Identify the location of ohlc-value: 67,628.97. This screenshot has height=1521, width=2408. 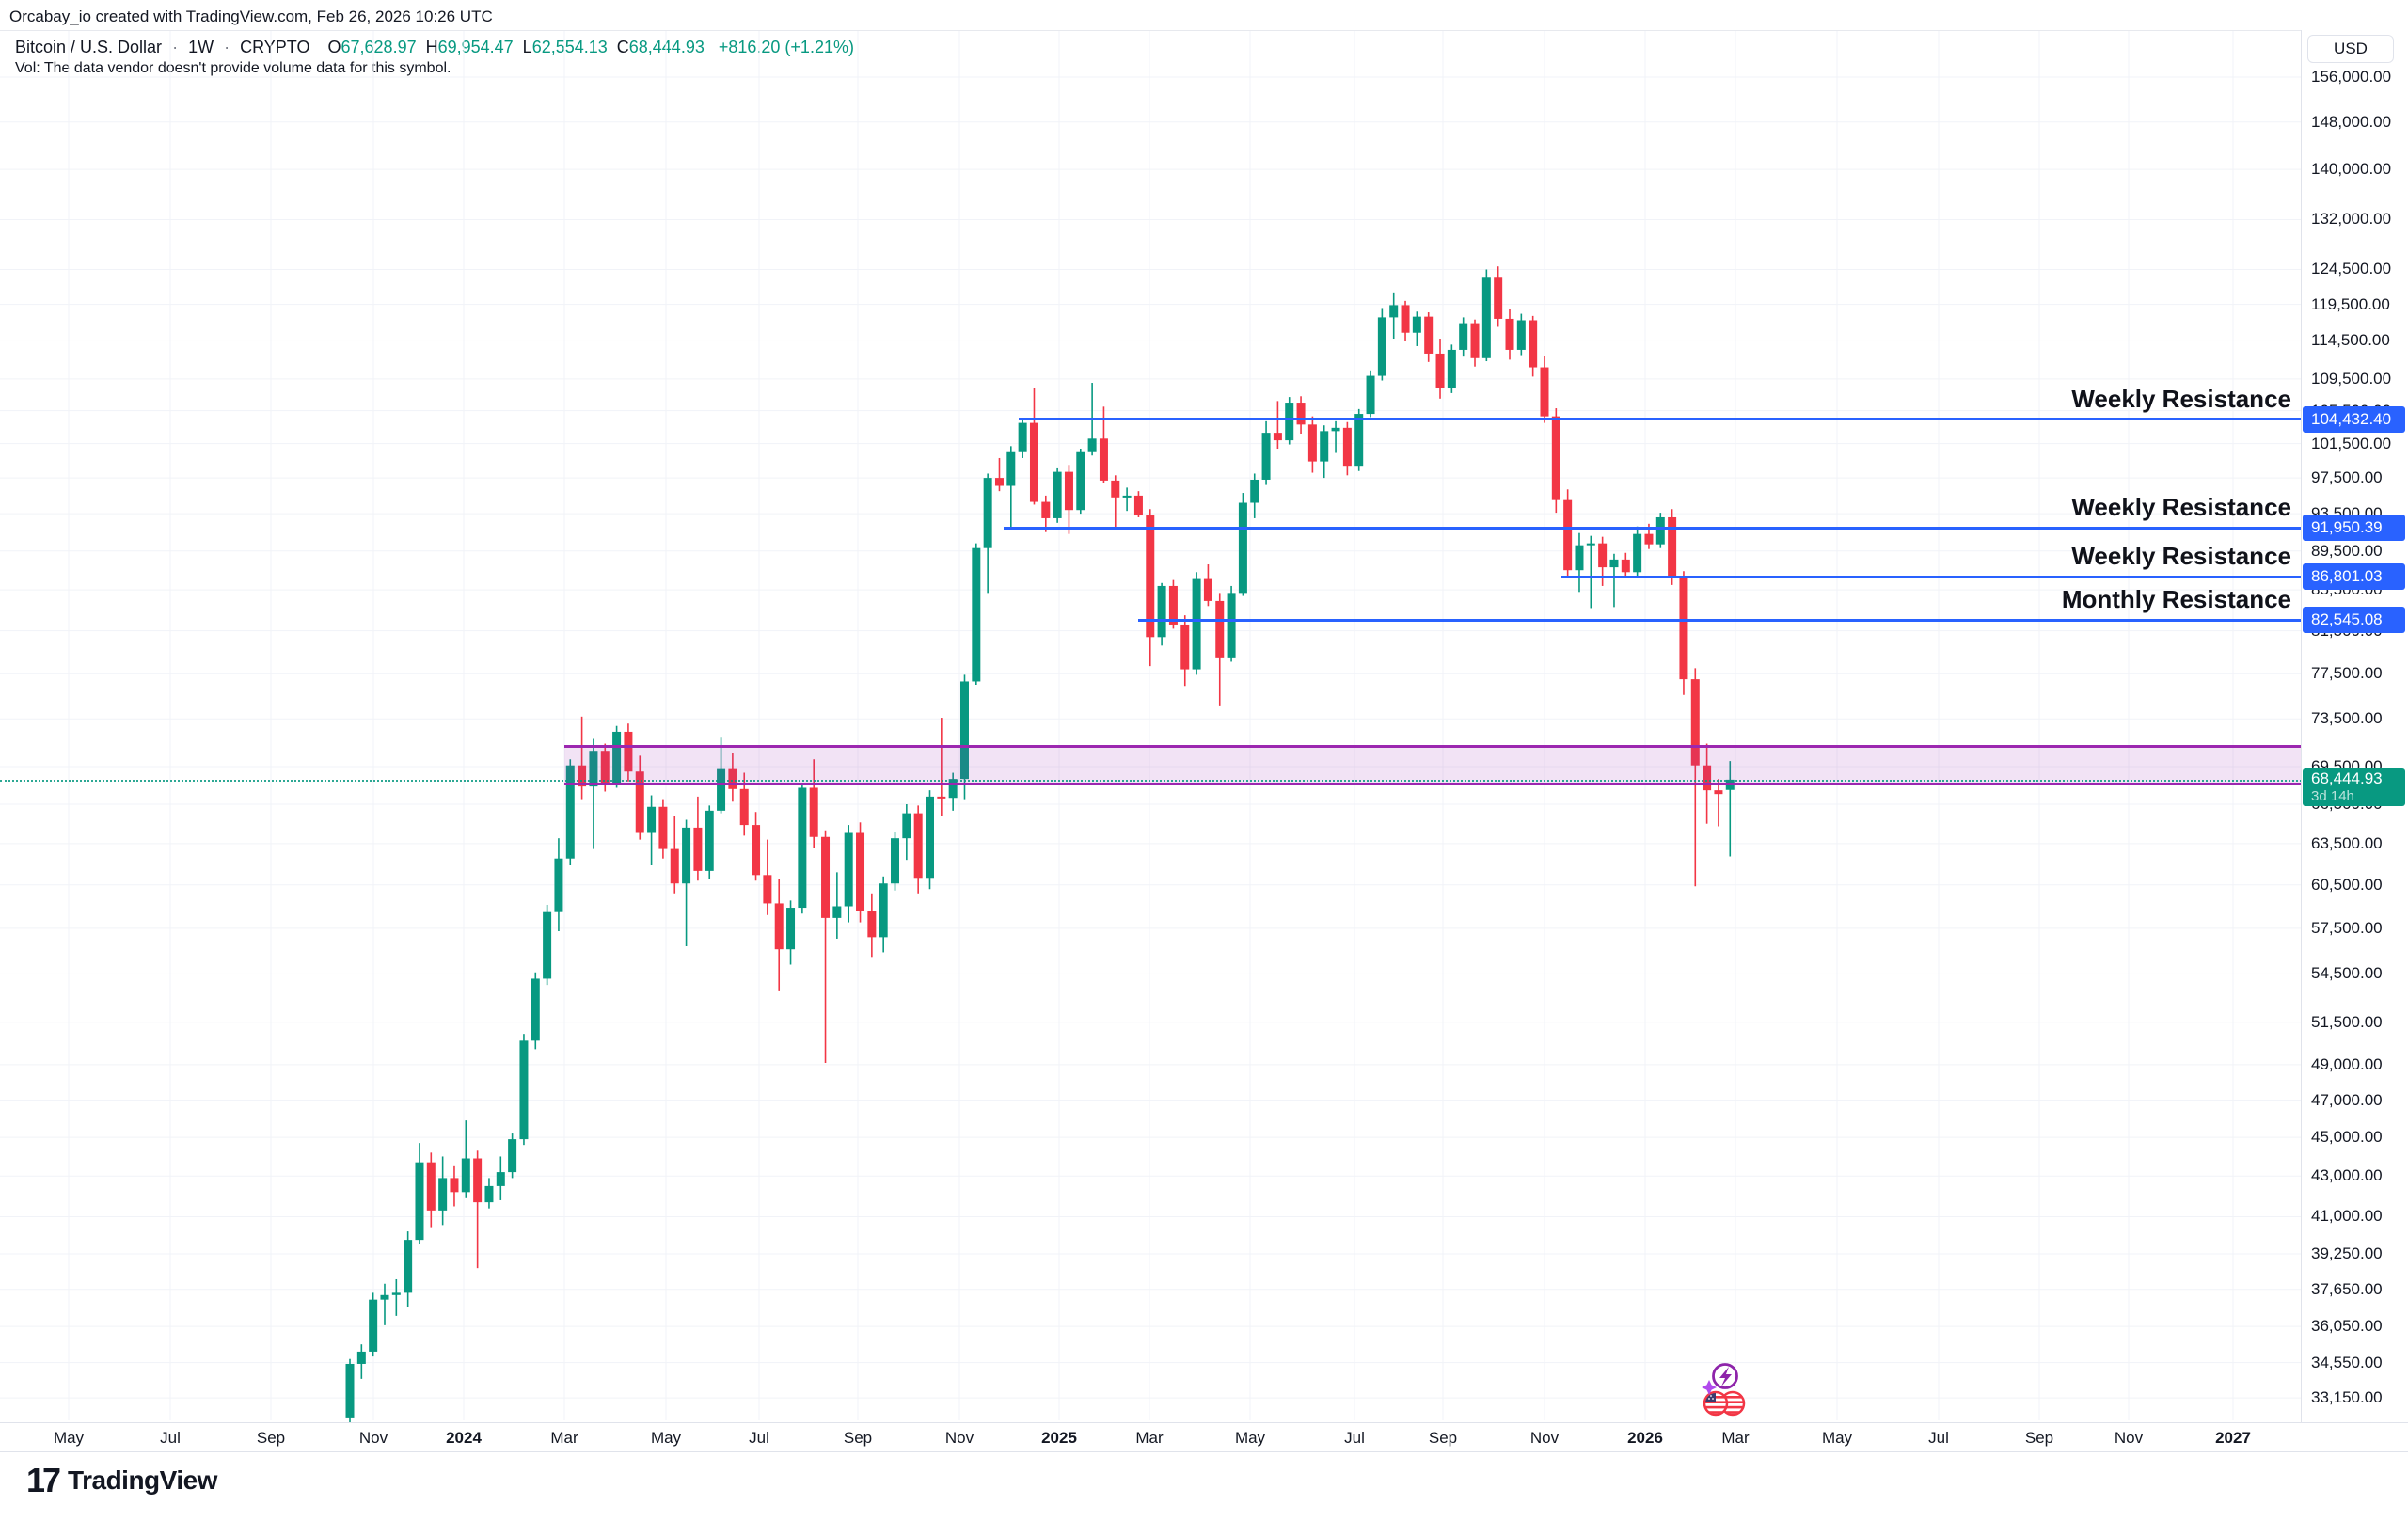
(379, 47).